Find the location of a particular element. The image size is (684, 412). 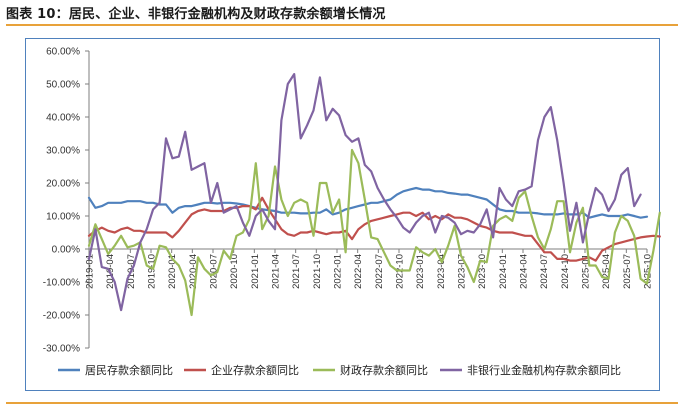

legend-label-4: 非银行业金融机构存款余额同比 is located at coordinates (544, 370).